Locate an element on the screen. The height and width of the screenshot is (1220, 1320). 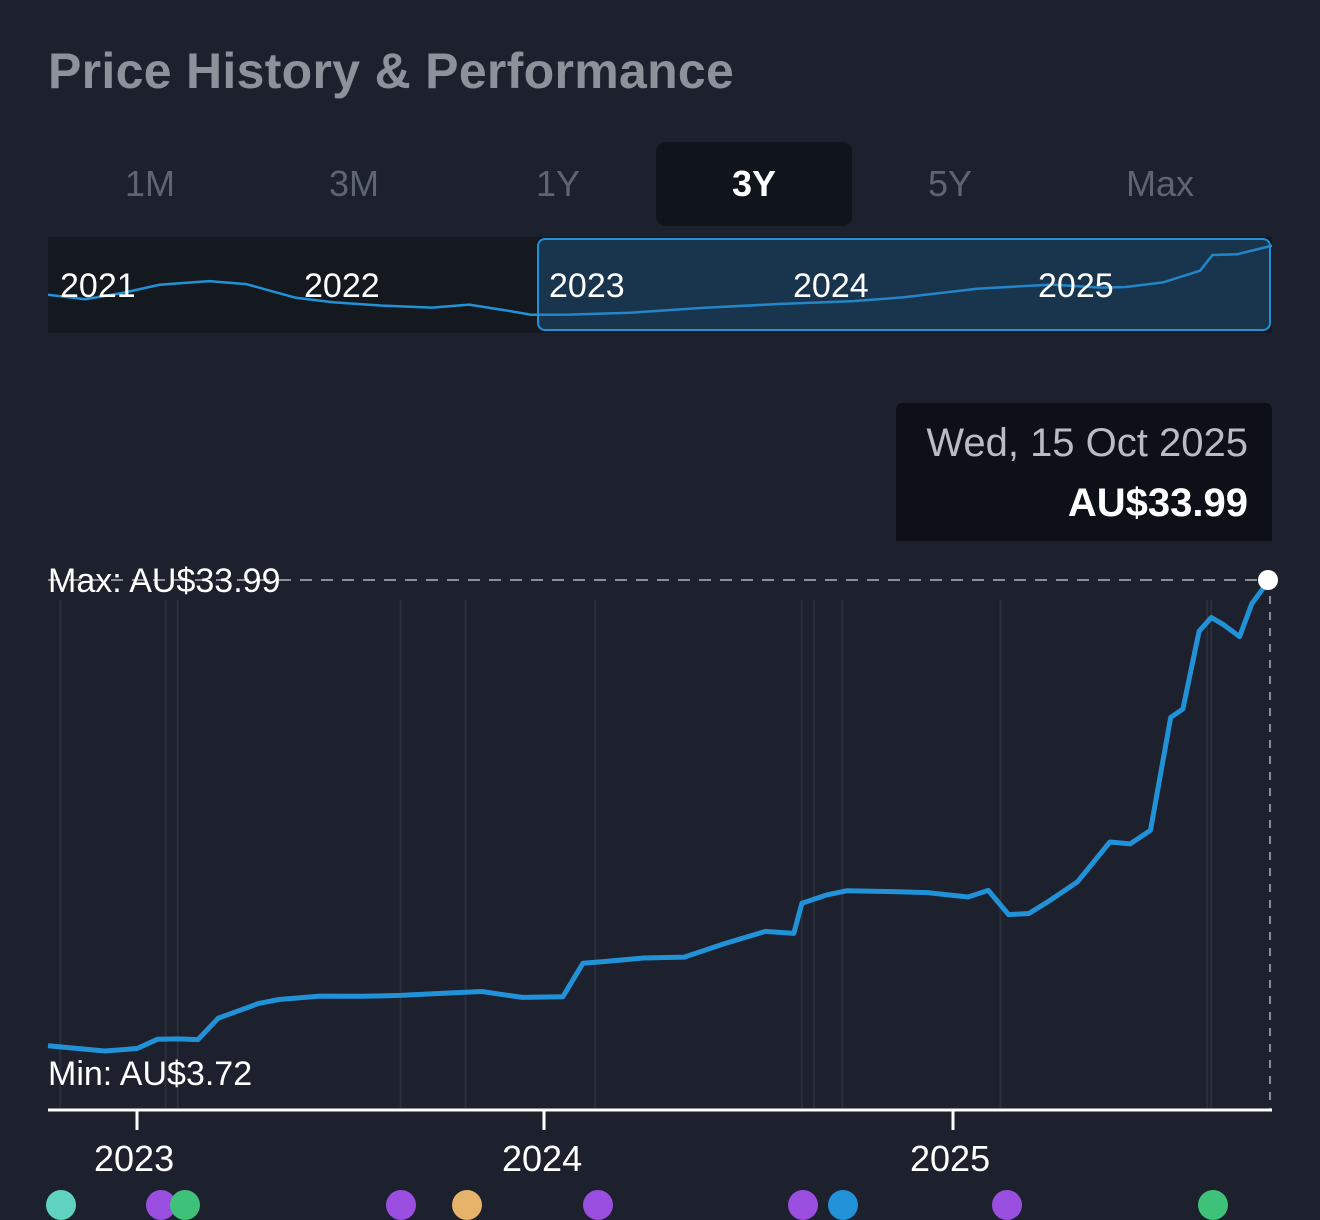
x-tick-label-2023: 2023 is located at coordinates (134, 1158).